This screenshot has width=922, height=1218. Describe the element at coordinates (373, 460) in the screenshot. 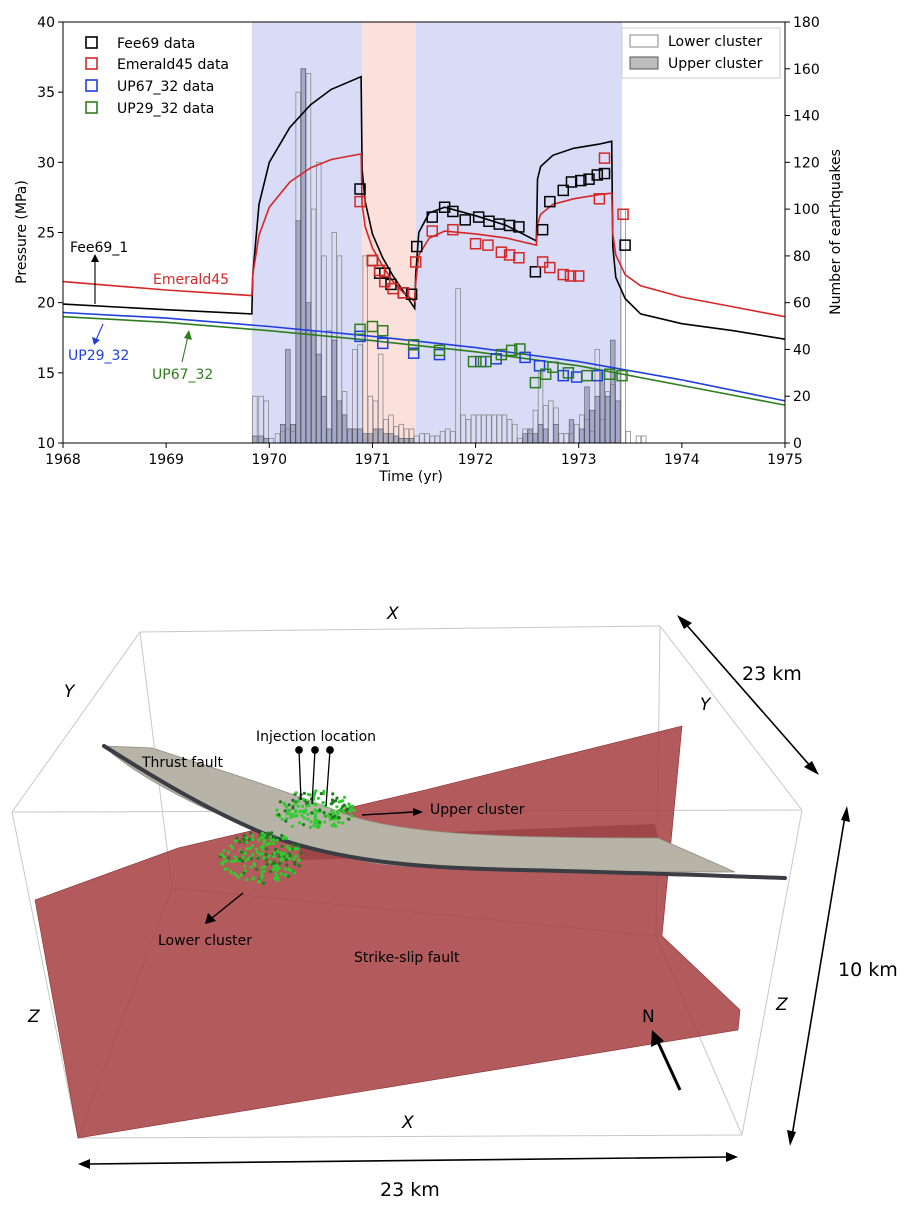

I see `x-tick-label: 1971` at that location.